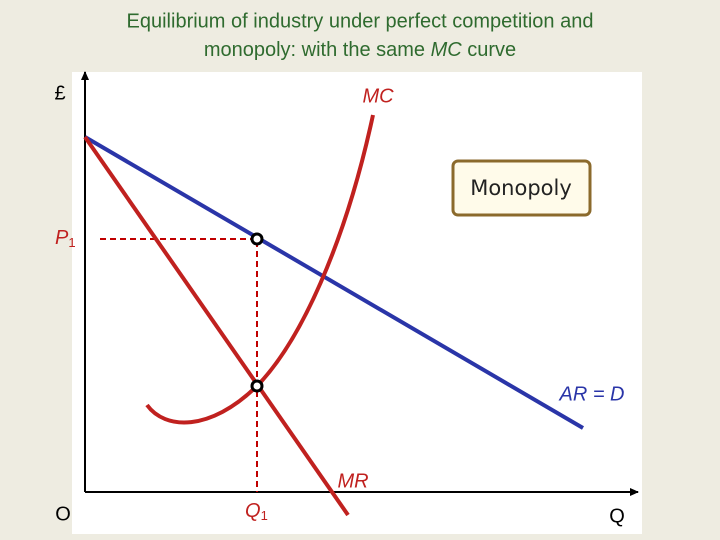 The width and height of the screenshot is (720, 540). I want to click on demand-label: AR = D, so click(591, 394).